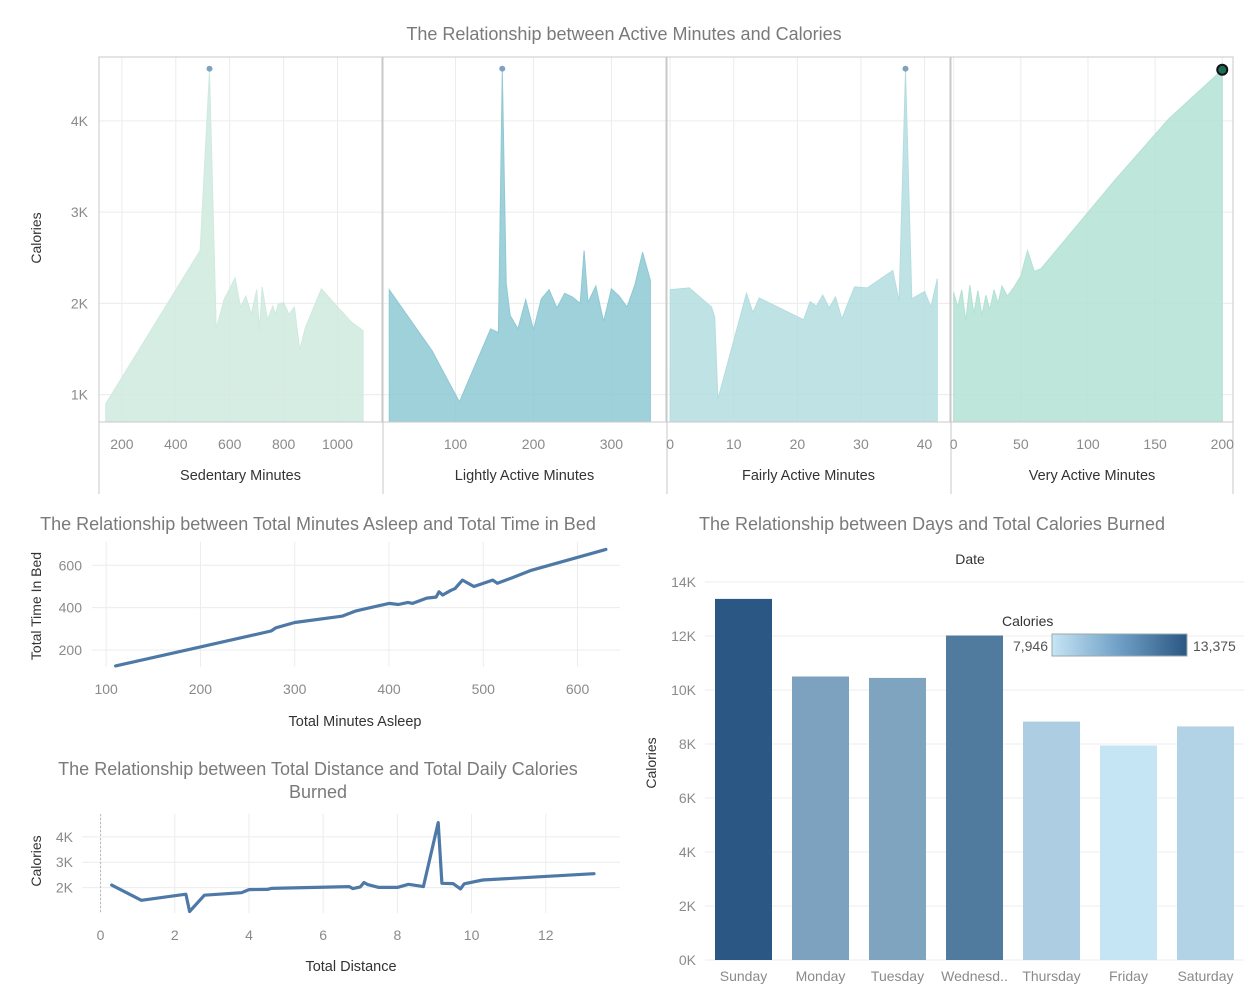 Image resolution: width=1249 pixels, height=999 pixels. What do you see at coordinates (1027, 621) in the screenshot?
I see `legend-title: Calories` at bounding box center [1027, 621].